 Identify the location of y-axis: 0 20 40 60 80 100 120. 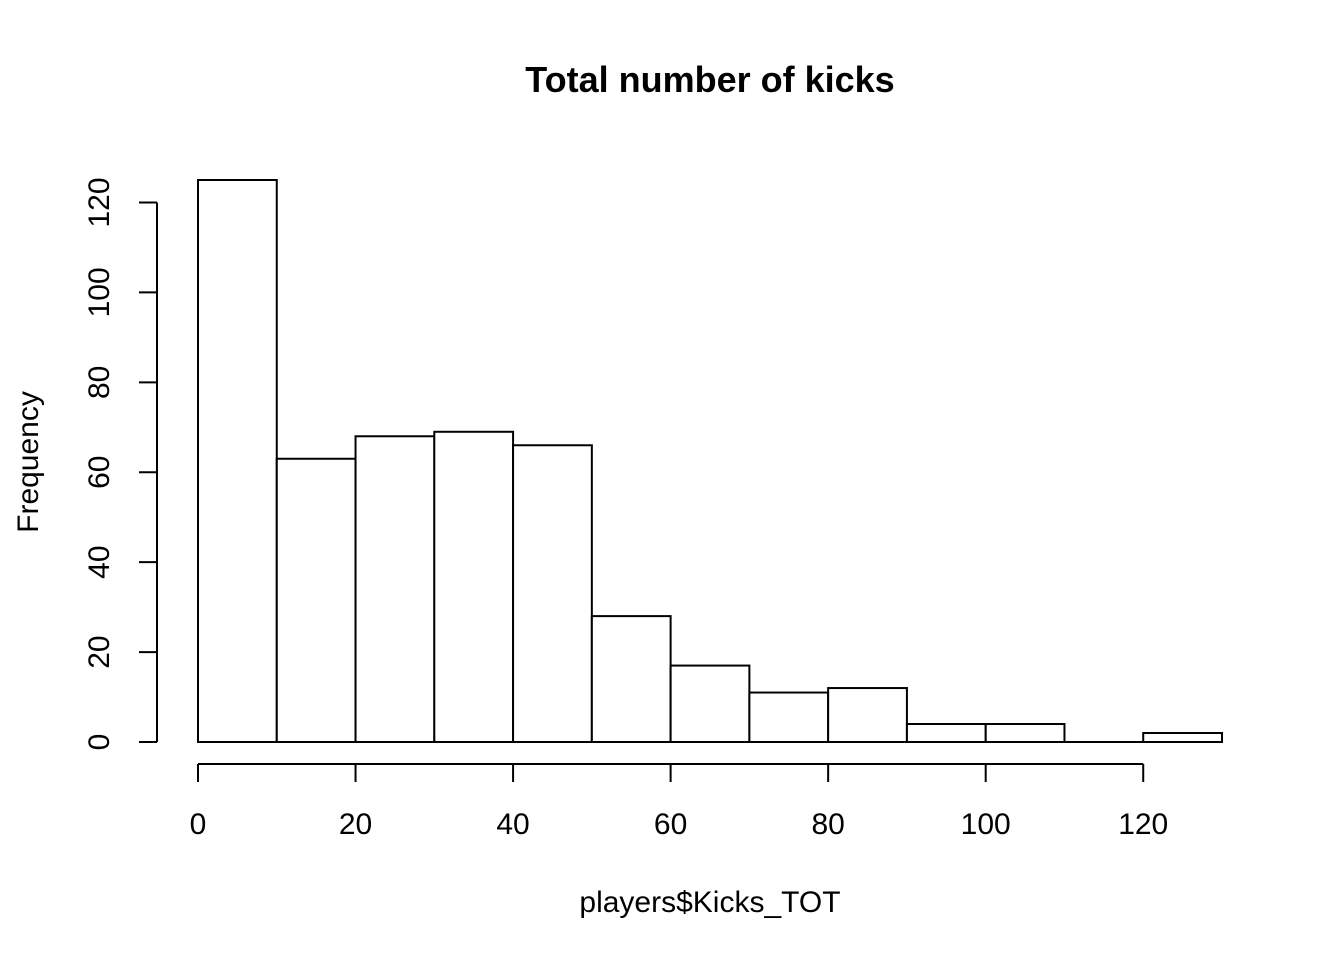
(120, 463).